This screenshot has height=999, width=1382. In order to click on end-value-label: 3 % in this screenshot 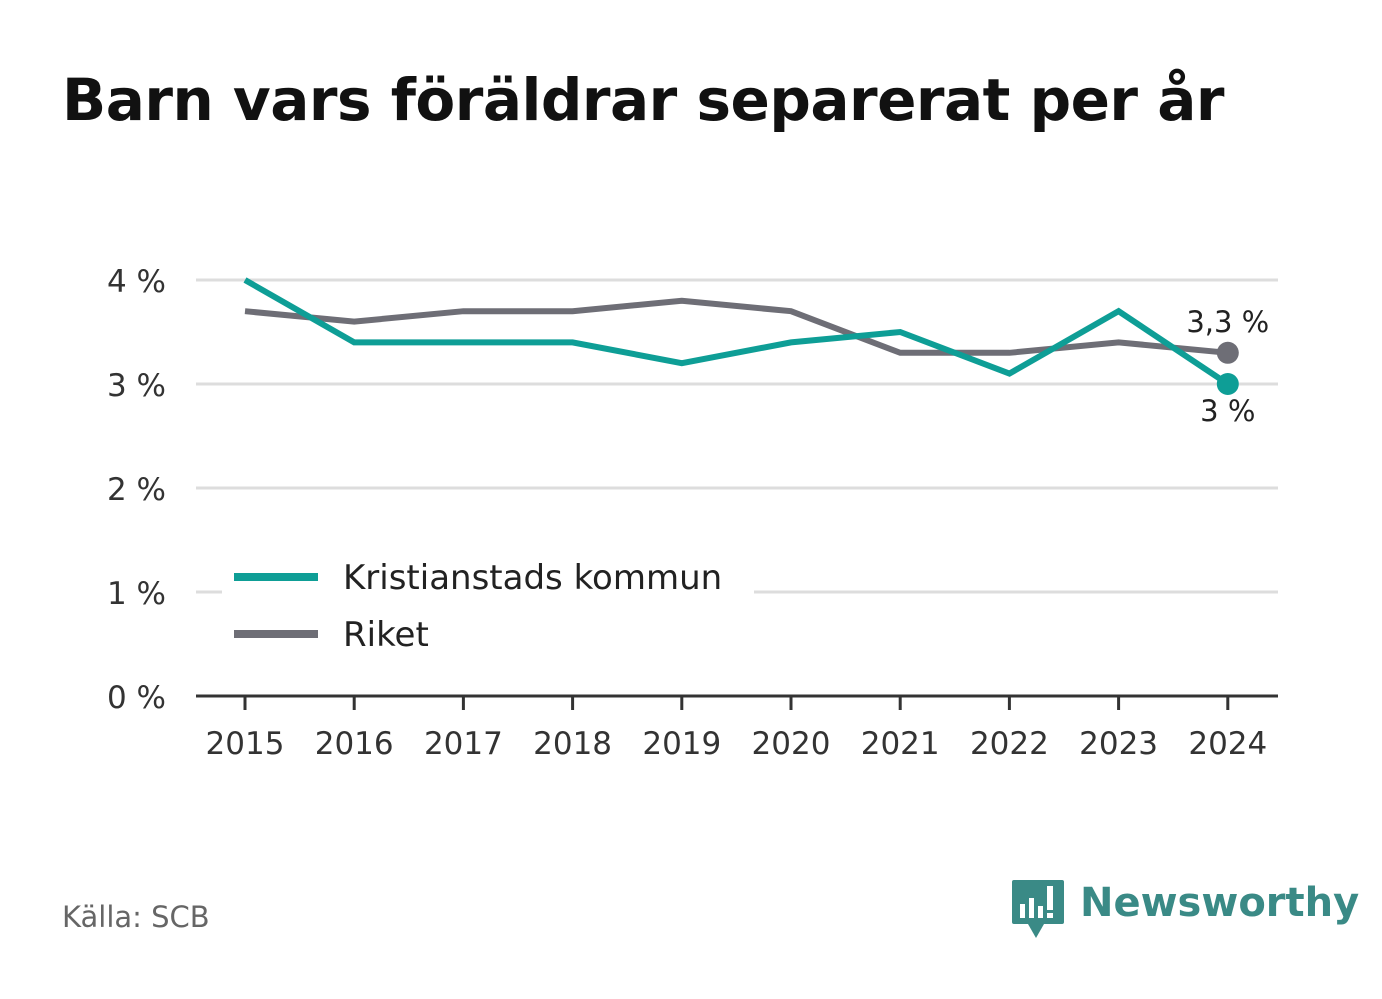, I will do `click(1227, 411)`.